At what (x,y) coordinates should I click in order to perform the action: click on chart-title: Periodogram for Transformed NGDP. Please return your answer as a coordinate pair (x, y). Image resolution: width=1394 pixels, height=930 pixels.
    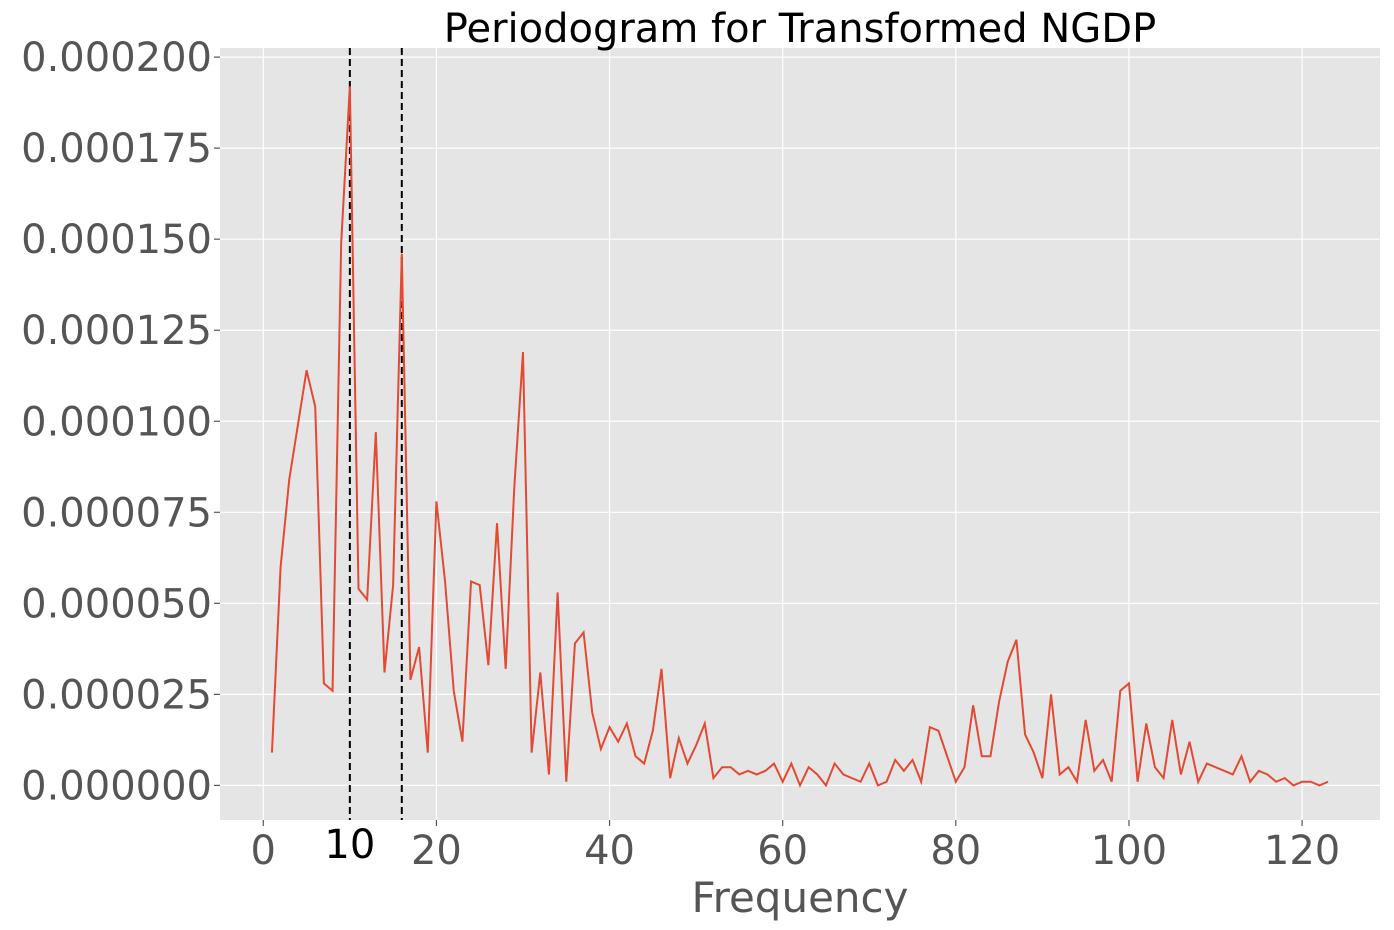
    Looking at the image, I should click on (800, 29).